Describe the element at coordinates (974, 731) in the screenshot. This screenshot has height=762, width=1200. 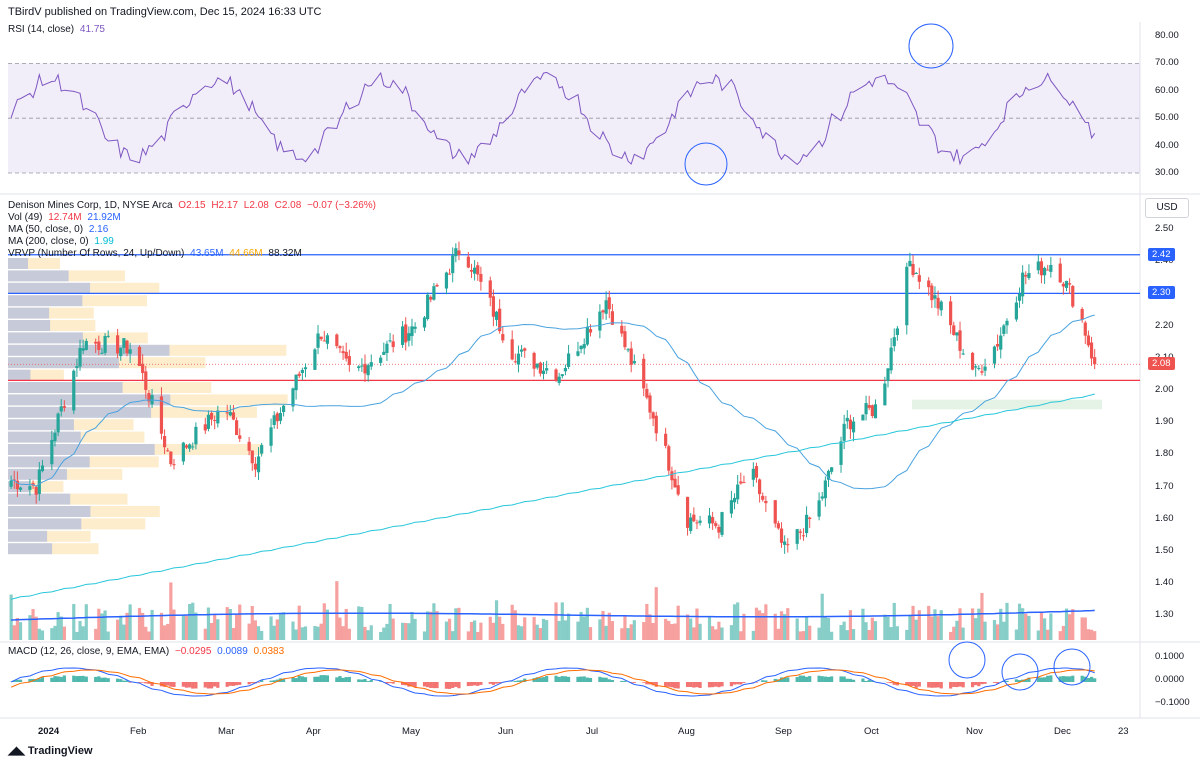
I see `x-tick-label: Nov` at that location.